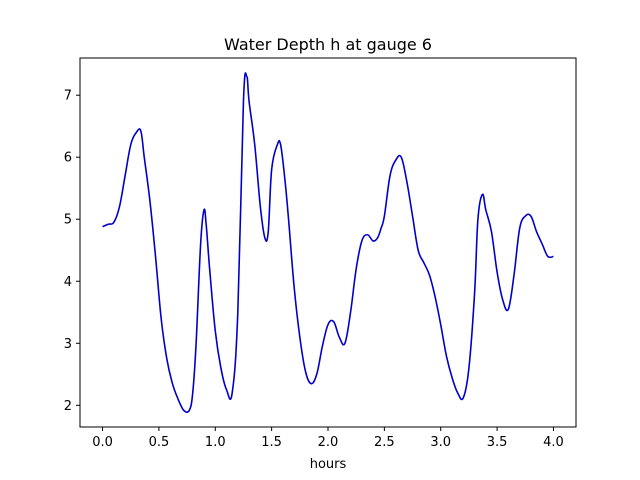 This screenshot has width=640, height=480. Describe the element at coordinates (68, 344) in the screenshot. I see `y-tick-label: 3` at that location.